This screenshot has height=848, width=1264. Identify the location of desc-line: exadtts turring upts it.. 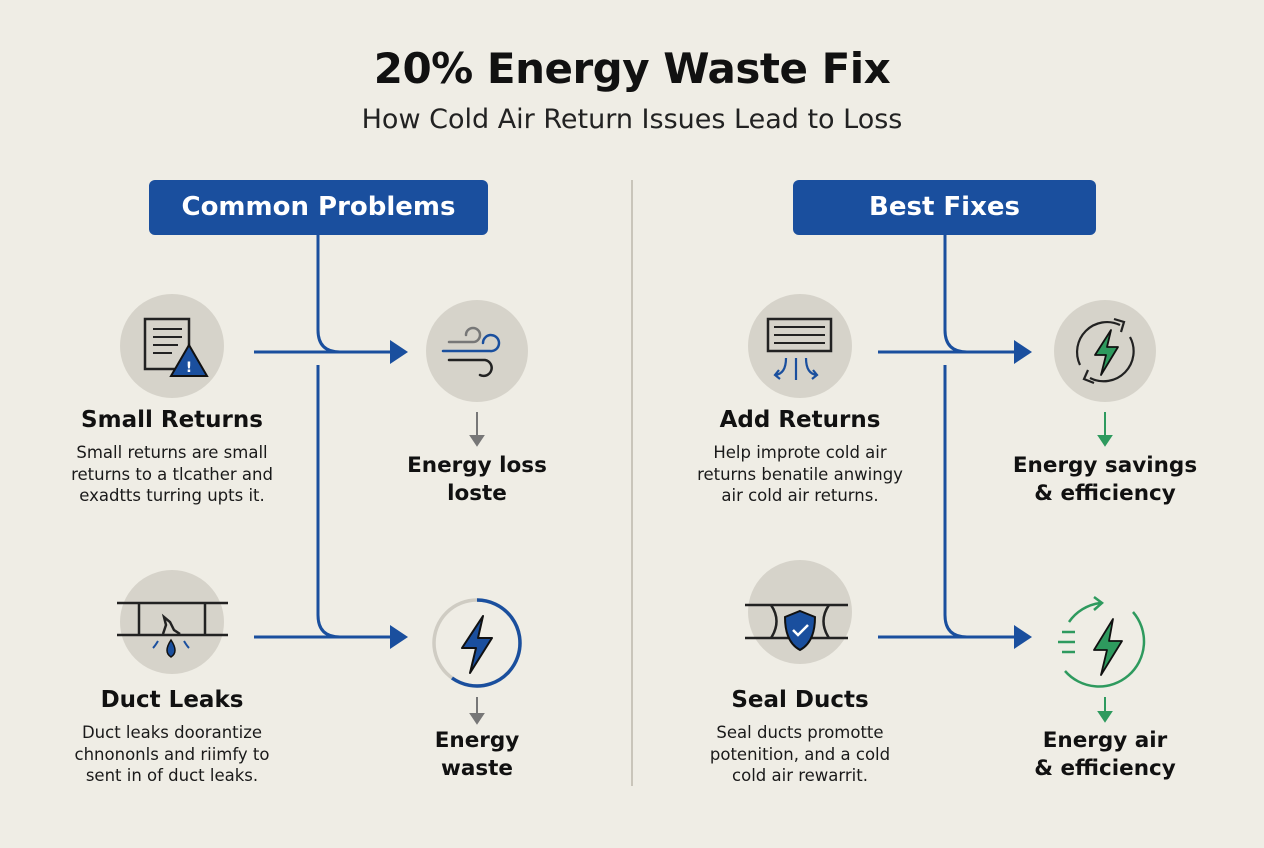
(172, 495).